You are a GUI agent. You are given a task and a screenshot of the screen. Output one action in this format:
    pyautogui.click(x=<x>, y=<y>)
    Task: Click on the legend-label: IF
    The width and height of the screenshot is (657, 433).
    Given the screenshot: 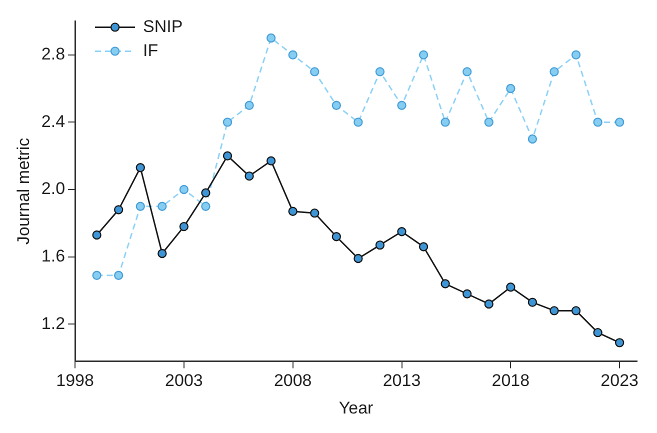 What is the action you would take?
    pyautogui.click(x=150, y=50)
    